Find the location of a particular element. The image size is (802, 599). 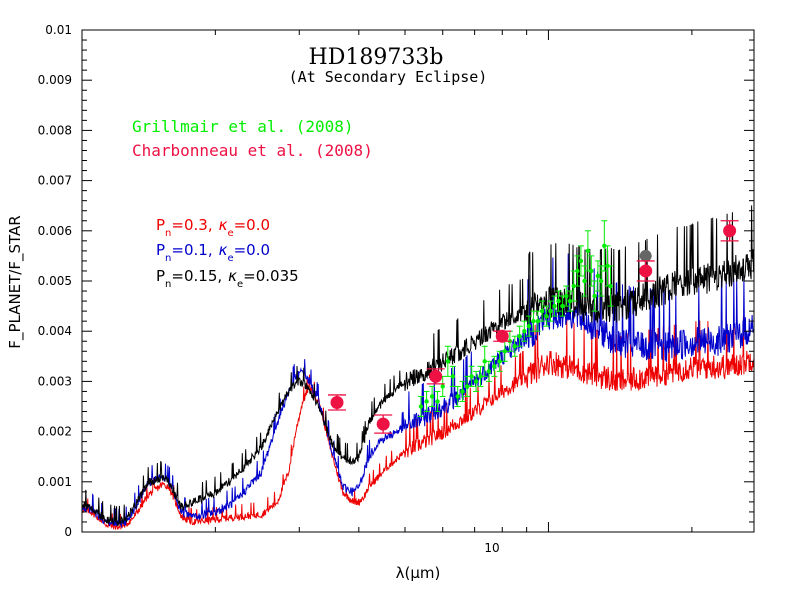

chart-title: HD189733b is located at coordinates (376, 57).